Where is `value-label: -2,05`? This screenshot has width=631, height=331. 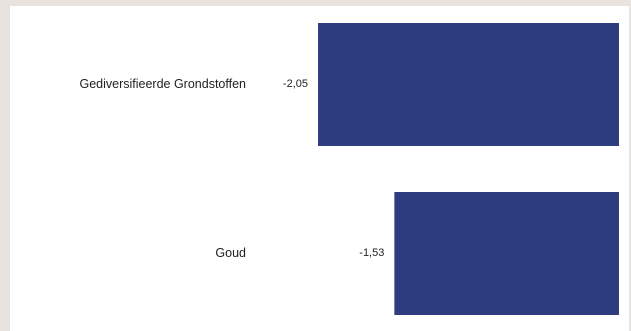 value-label: -2,05 is located at coordinates (295, 83).